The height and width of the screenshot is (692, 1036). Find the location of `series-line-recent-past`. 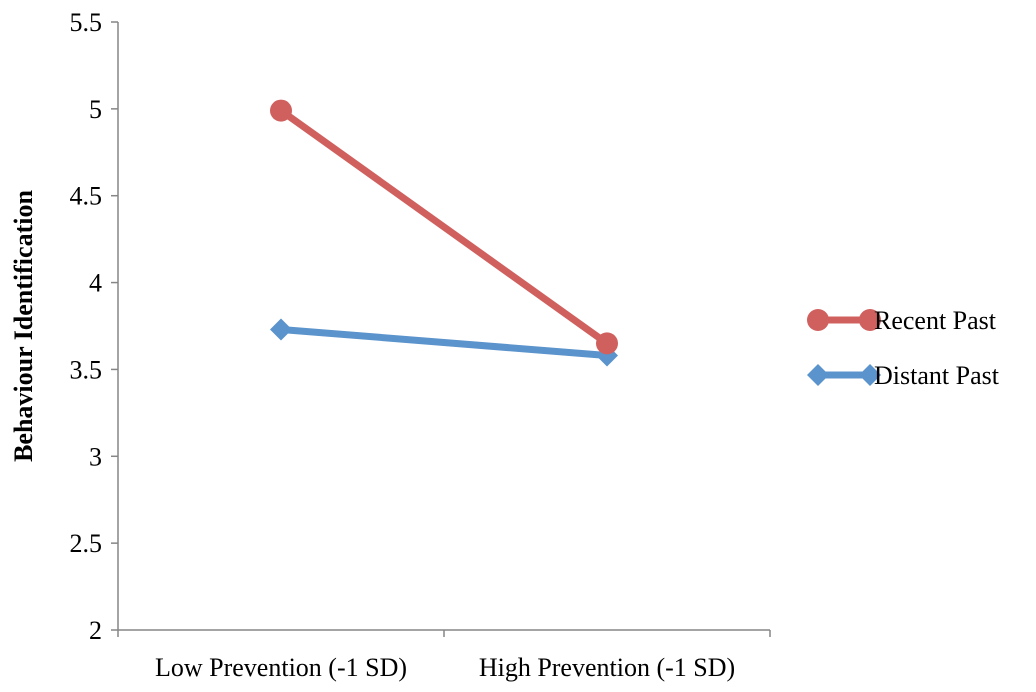

series-line-recent-past is located at coordinates (444, 227).